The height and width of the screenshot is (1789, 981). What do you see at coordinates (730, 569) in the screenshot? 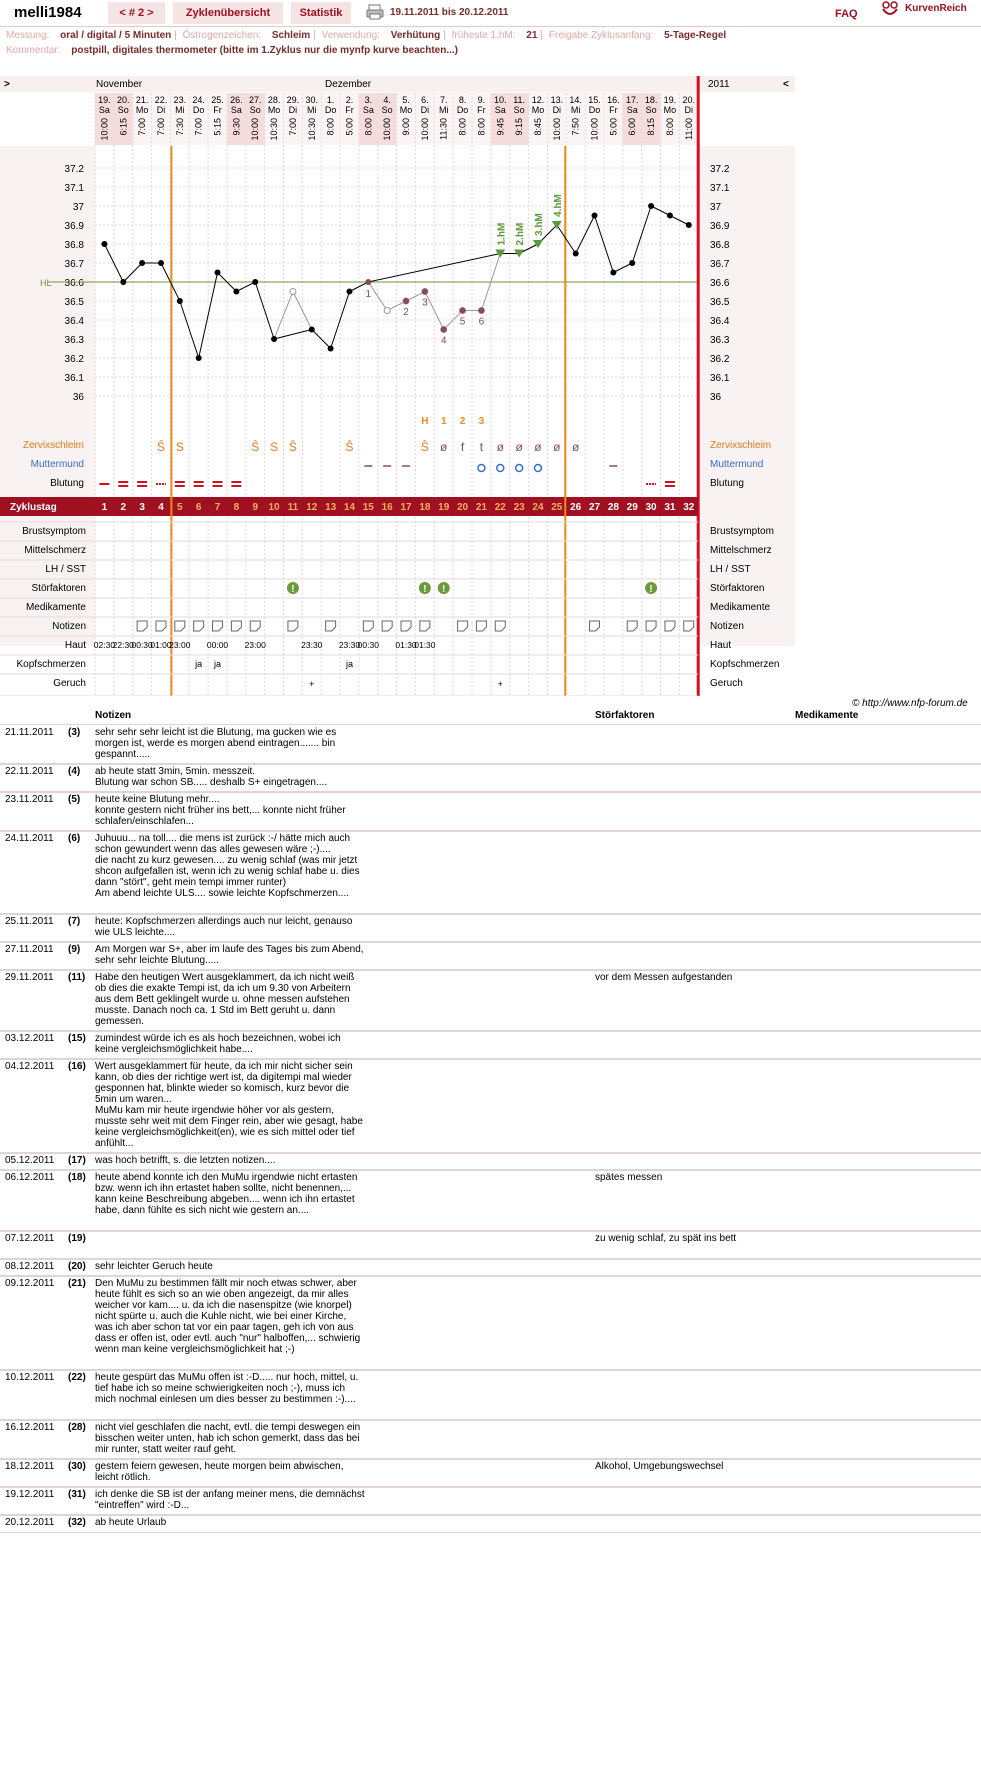
I see `row-label-right-lh: LH / SST` at bounding box center [730, 569].